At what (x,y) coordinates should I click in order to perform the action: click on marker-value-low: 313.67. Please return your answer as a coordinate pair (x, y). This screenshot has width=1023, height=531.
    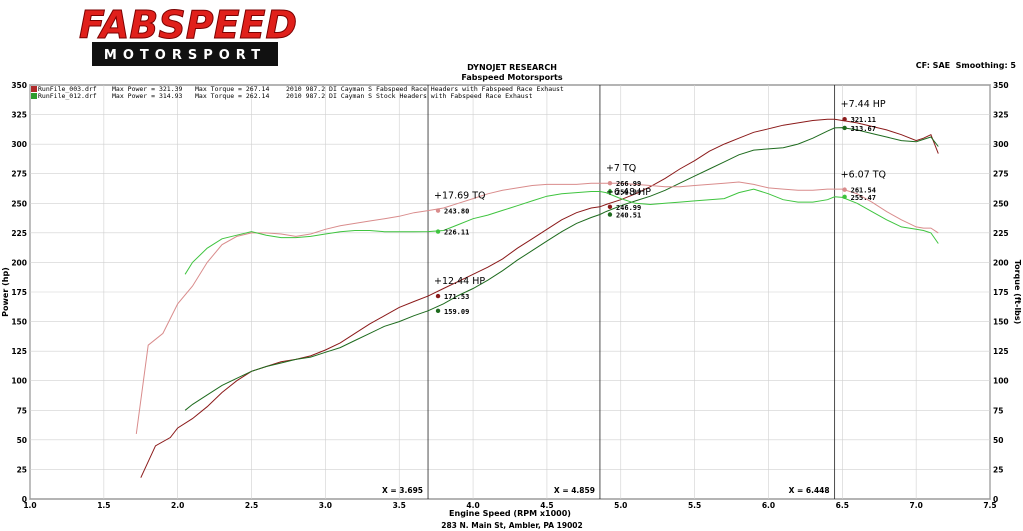
    Looking at the image, I should click on (863, 129).